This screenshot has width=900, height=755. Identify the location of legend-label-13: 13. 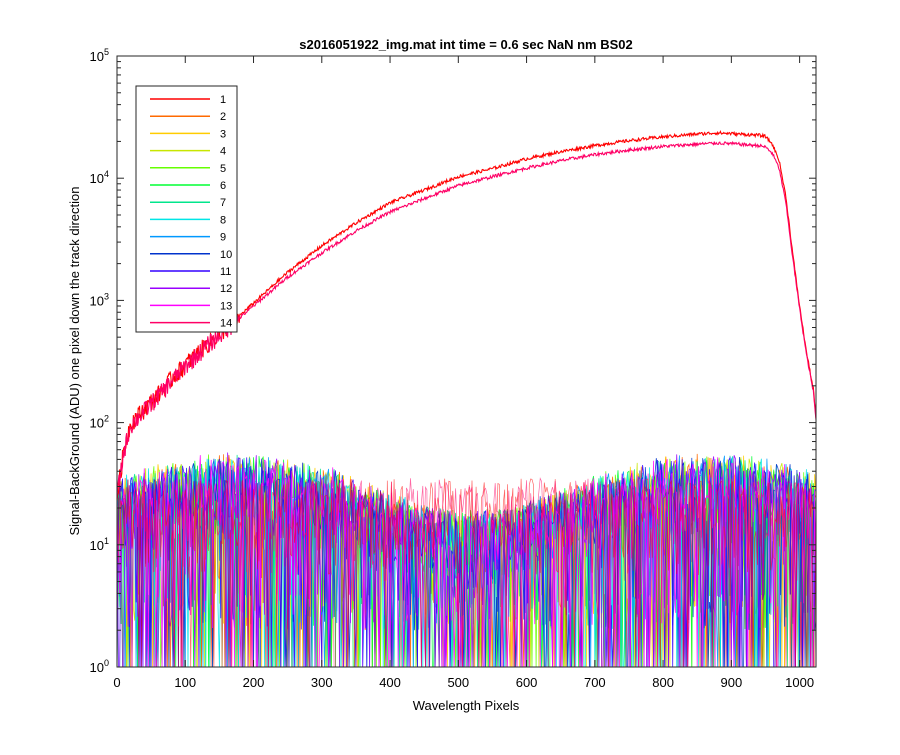
(226, 306).